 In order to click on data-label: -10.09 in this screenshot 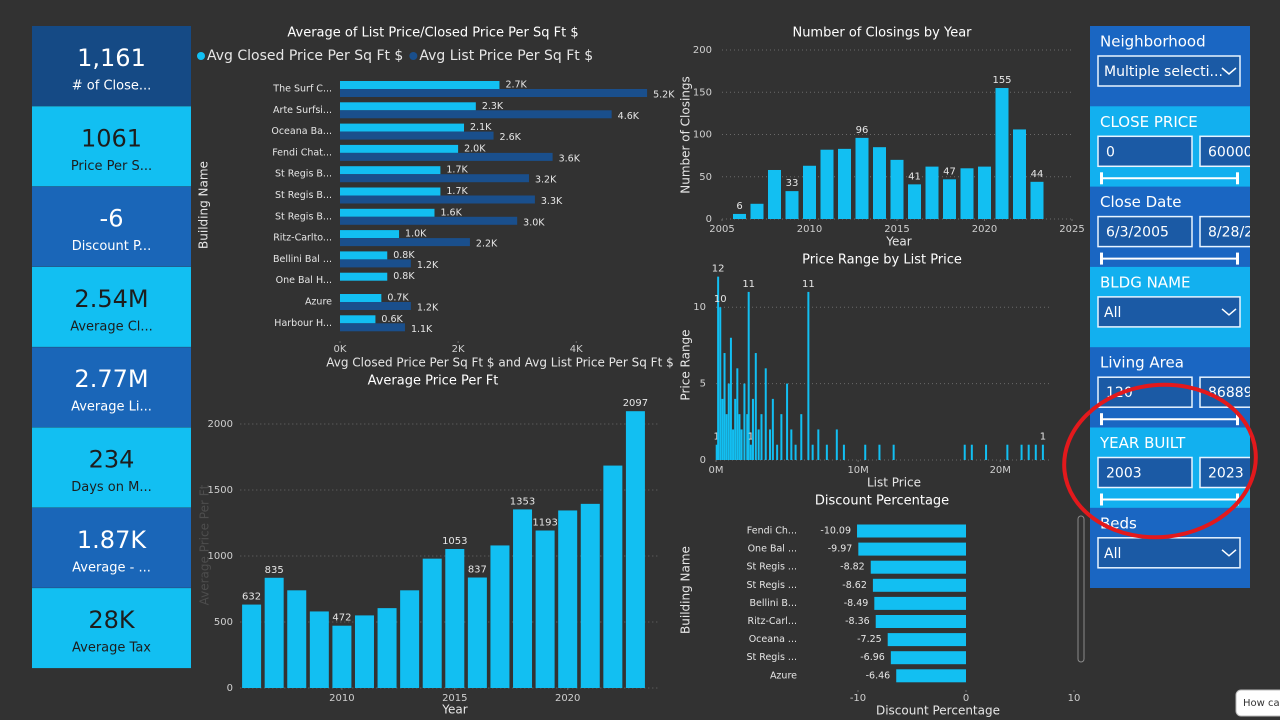, I will do `click(835, 531)`.